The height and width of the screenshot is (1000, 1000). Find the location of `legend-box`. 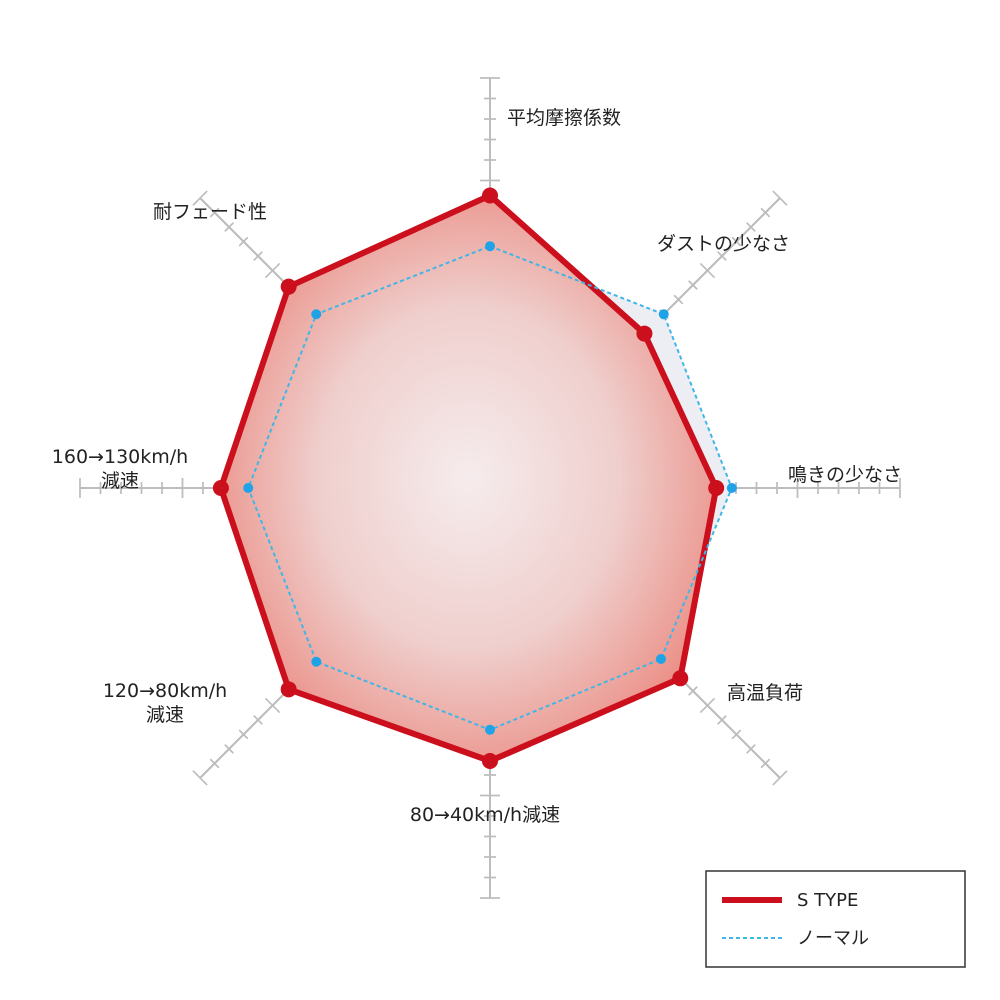

legend-box is located at coordinates (835, 919).